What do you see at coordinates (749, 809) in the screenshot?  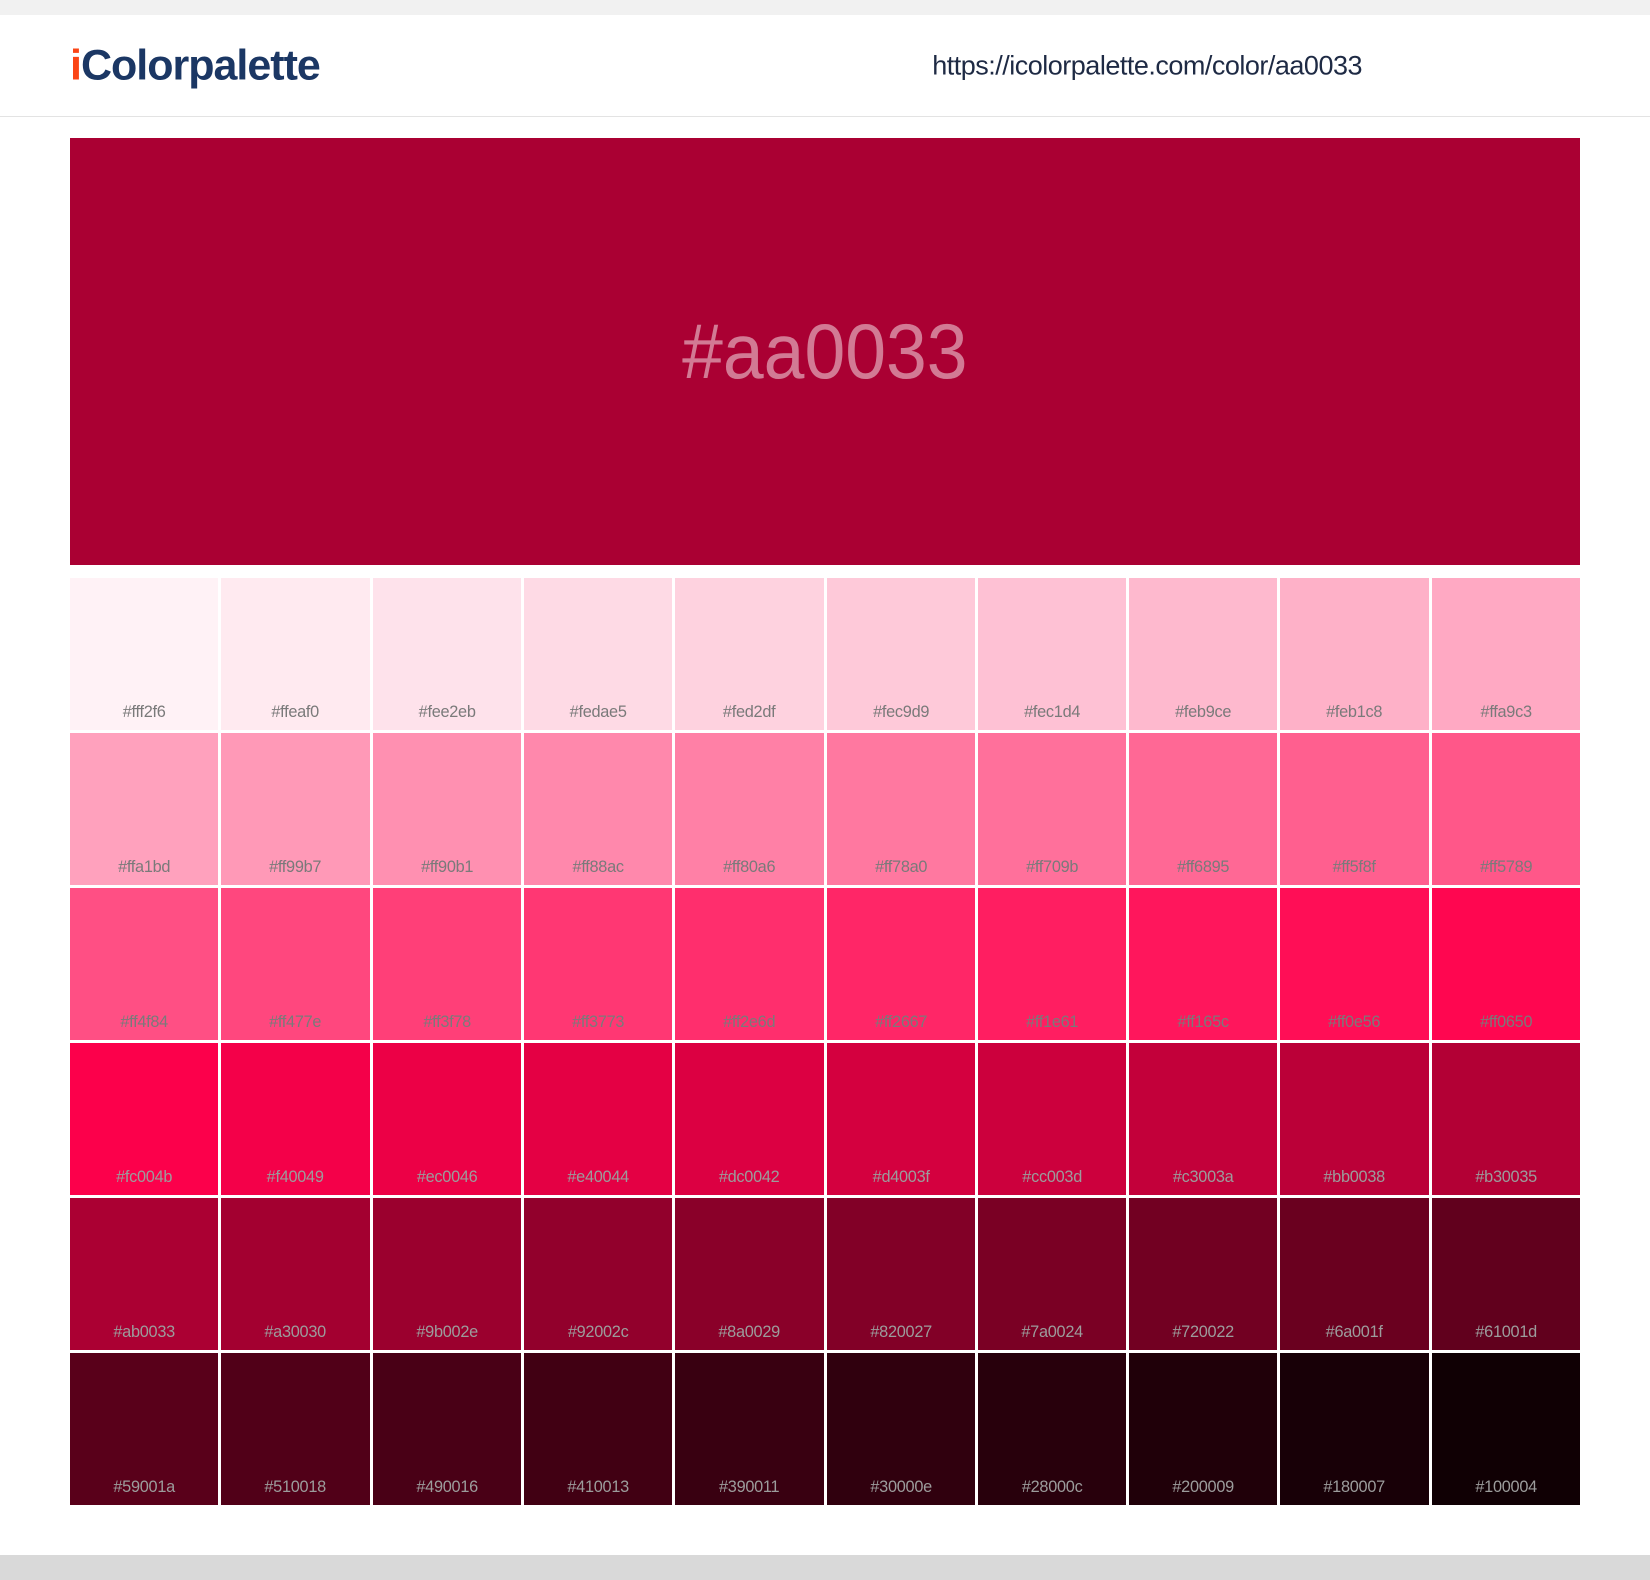 I see `color-swatch: #ff80a6` at bounding box center [749, 809].